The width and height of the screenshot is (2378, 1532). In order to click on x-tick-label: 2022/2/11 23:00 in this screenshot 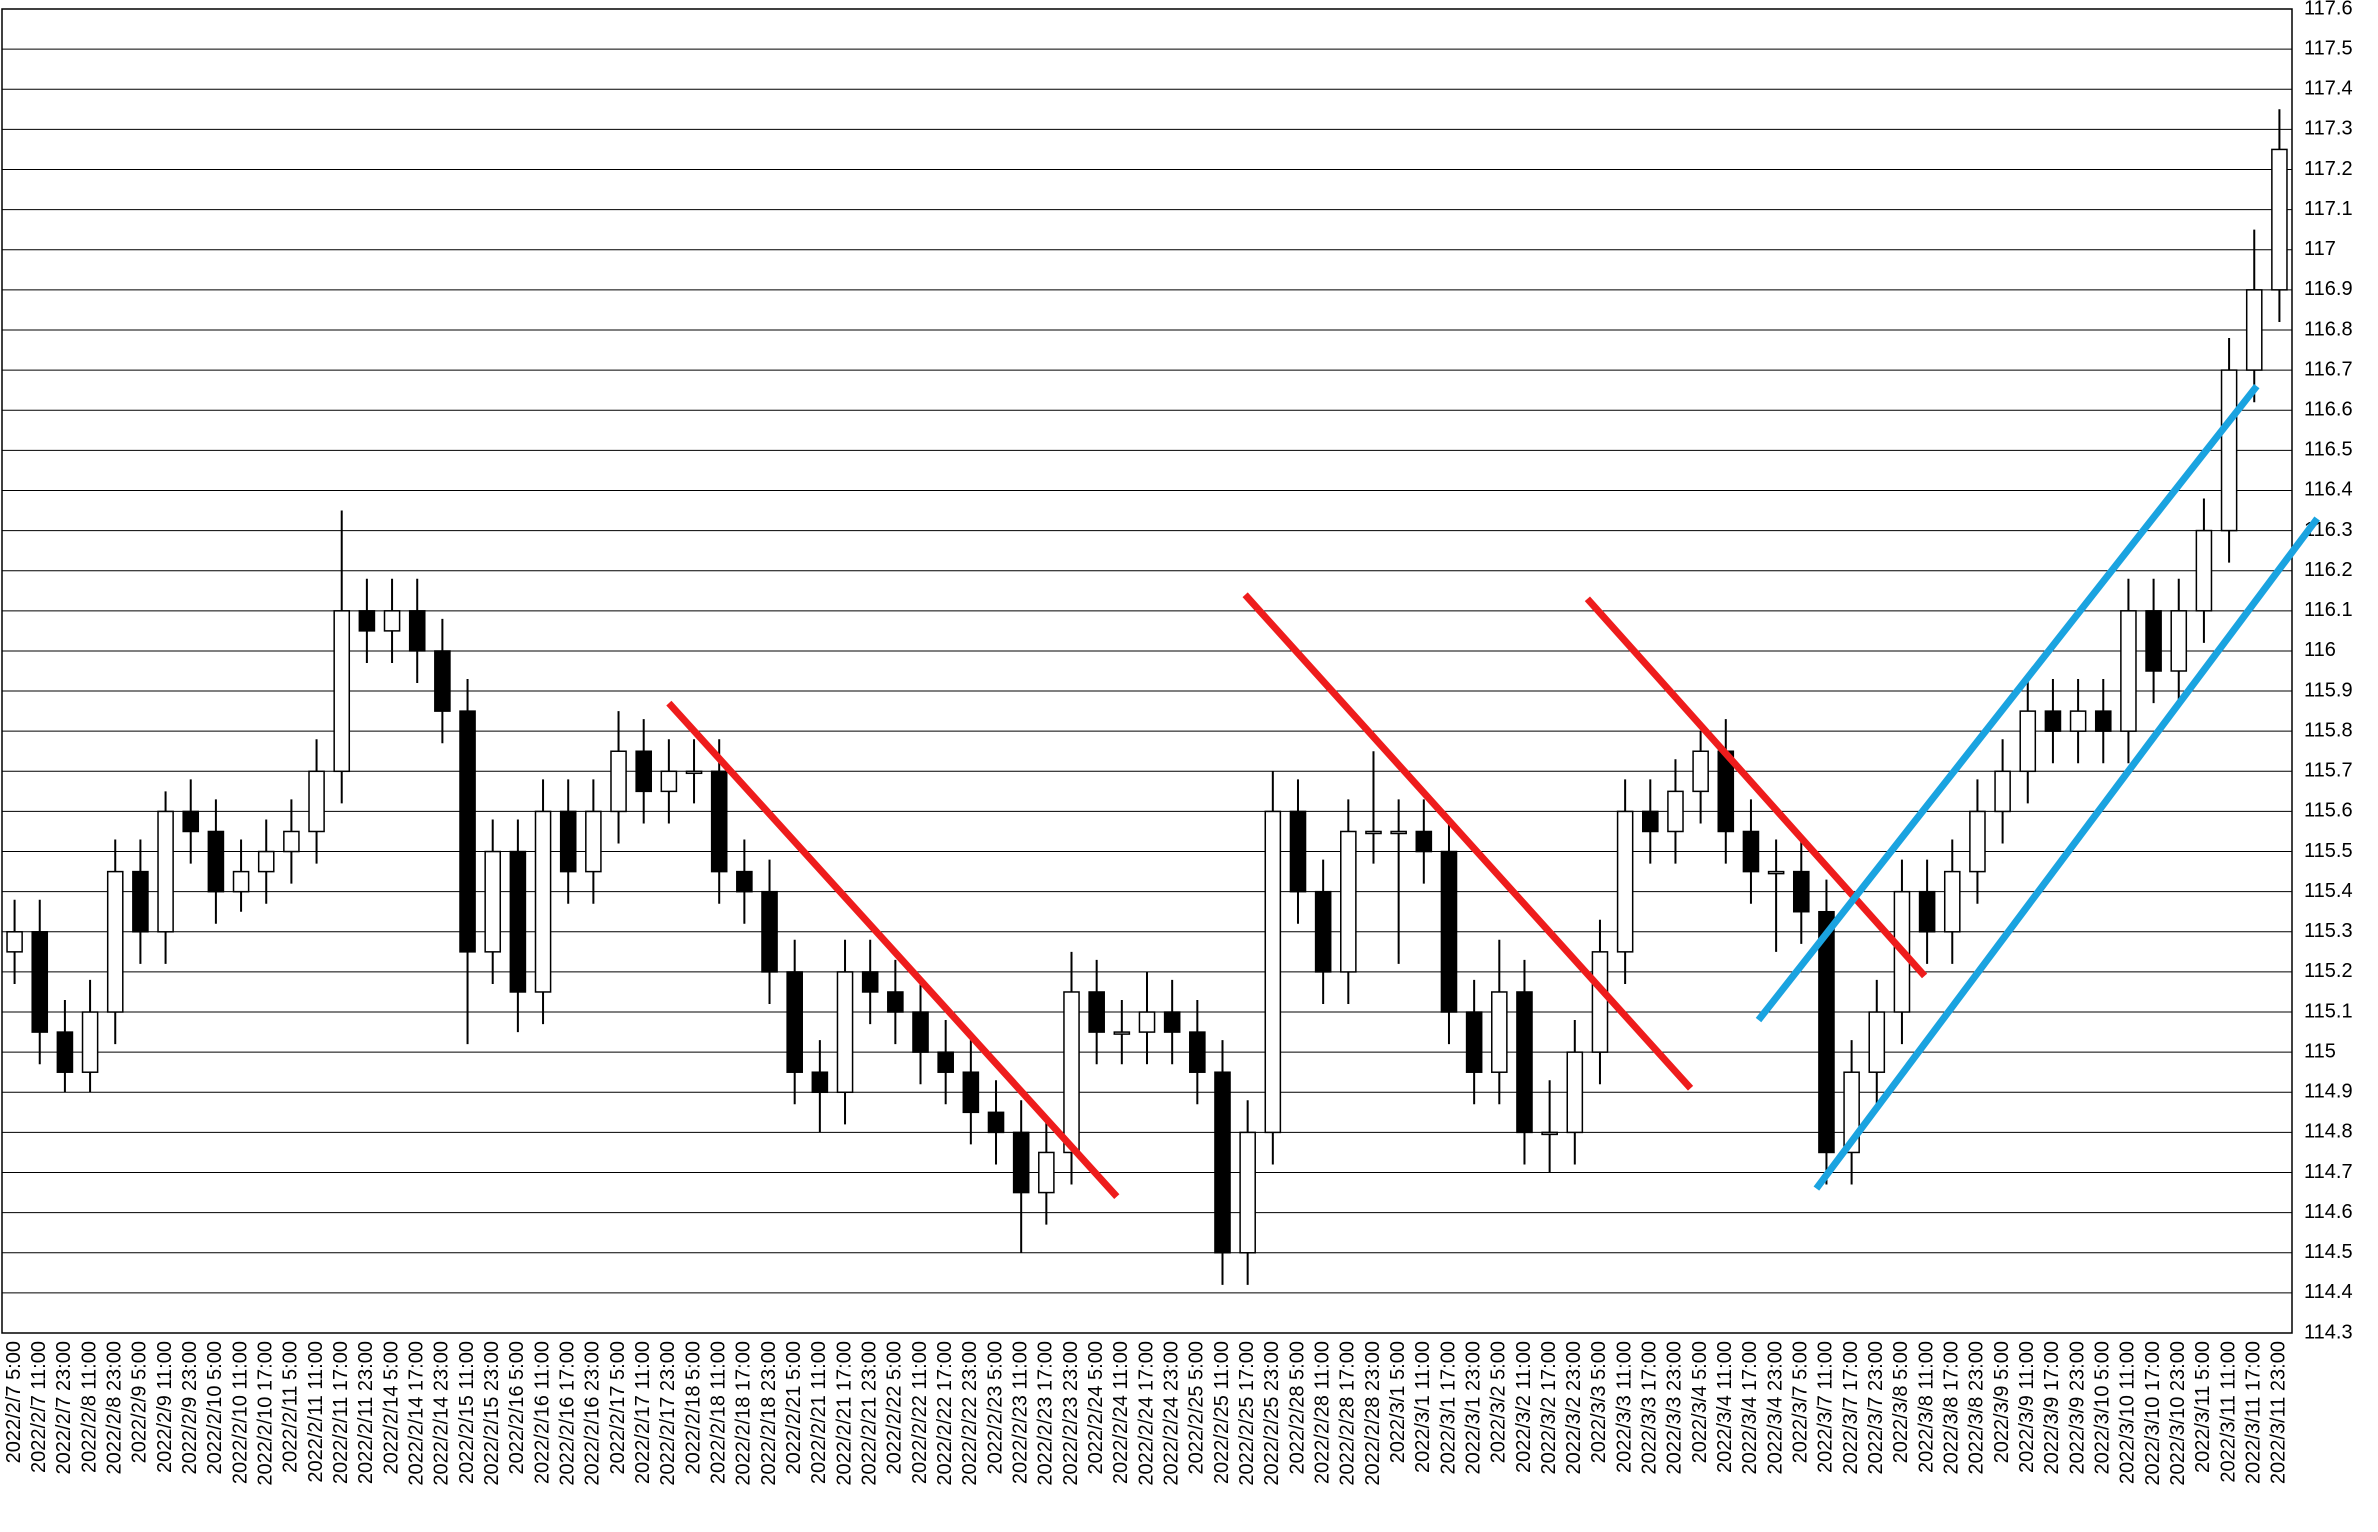, I will do `click(366, 1412)`.